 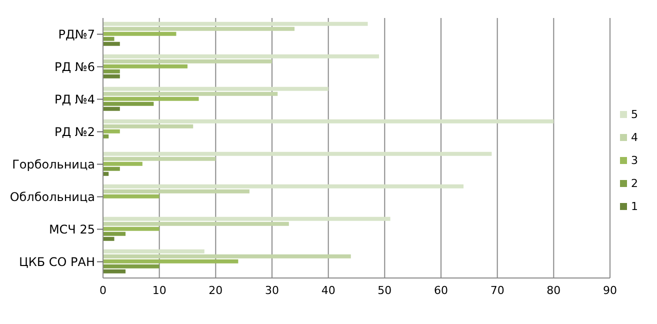 What do you see at coordinates (159, 290) in the screenshot?
I see `x-tick-label: 10` at bounding box center [159, 290].